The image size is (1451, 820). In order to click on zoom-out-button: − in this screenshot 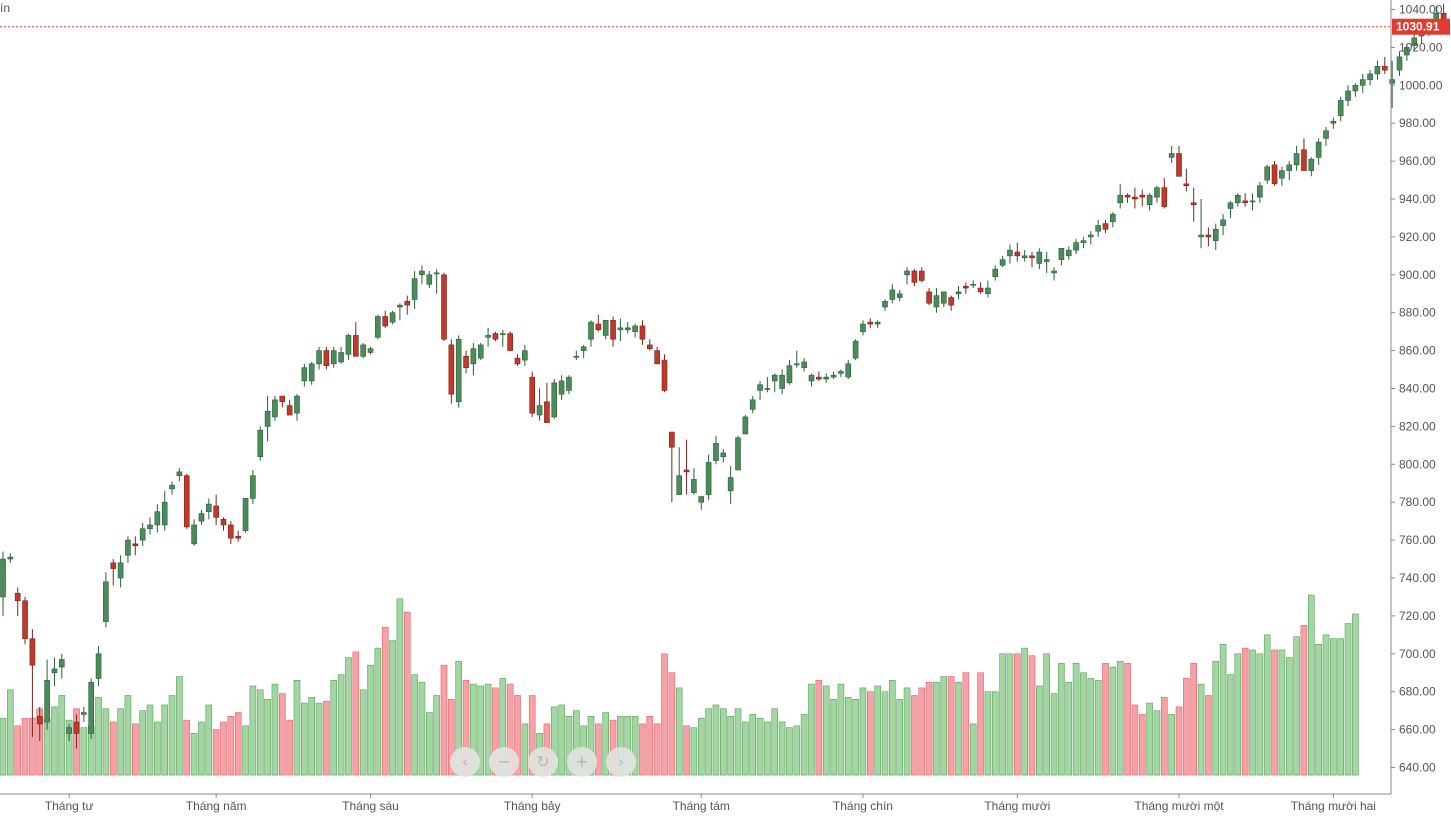, I will do `click(504, 762)`.